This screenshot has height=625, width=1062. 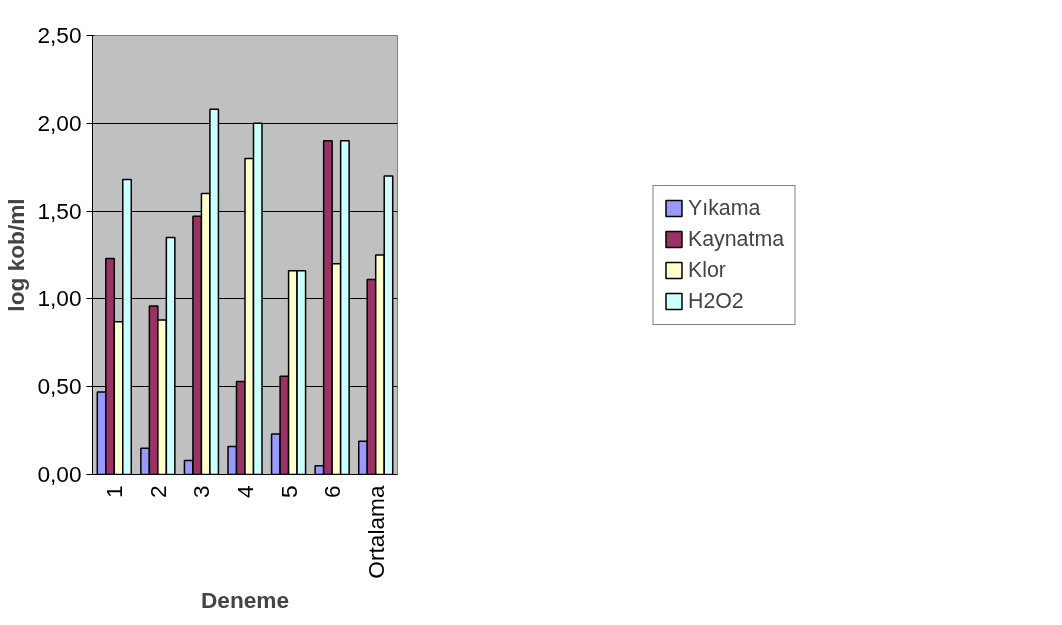 What do you see at coordinates (59, 210) in the screenshot?
I see `y-tick-label: 1,50` at bounding box center [59, 210].